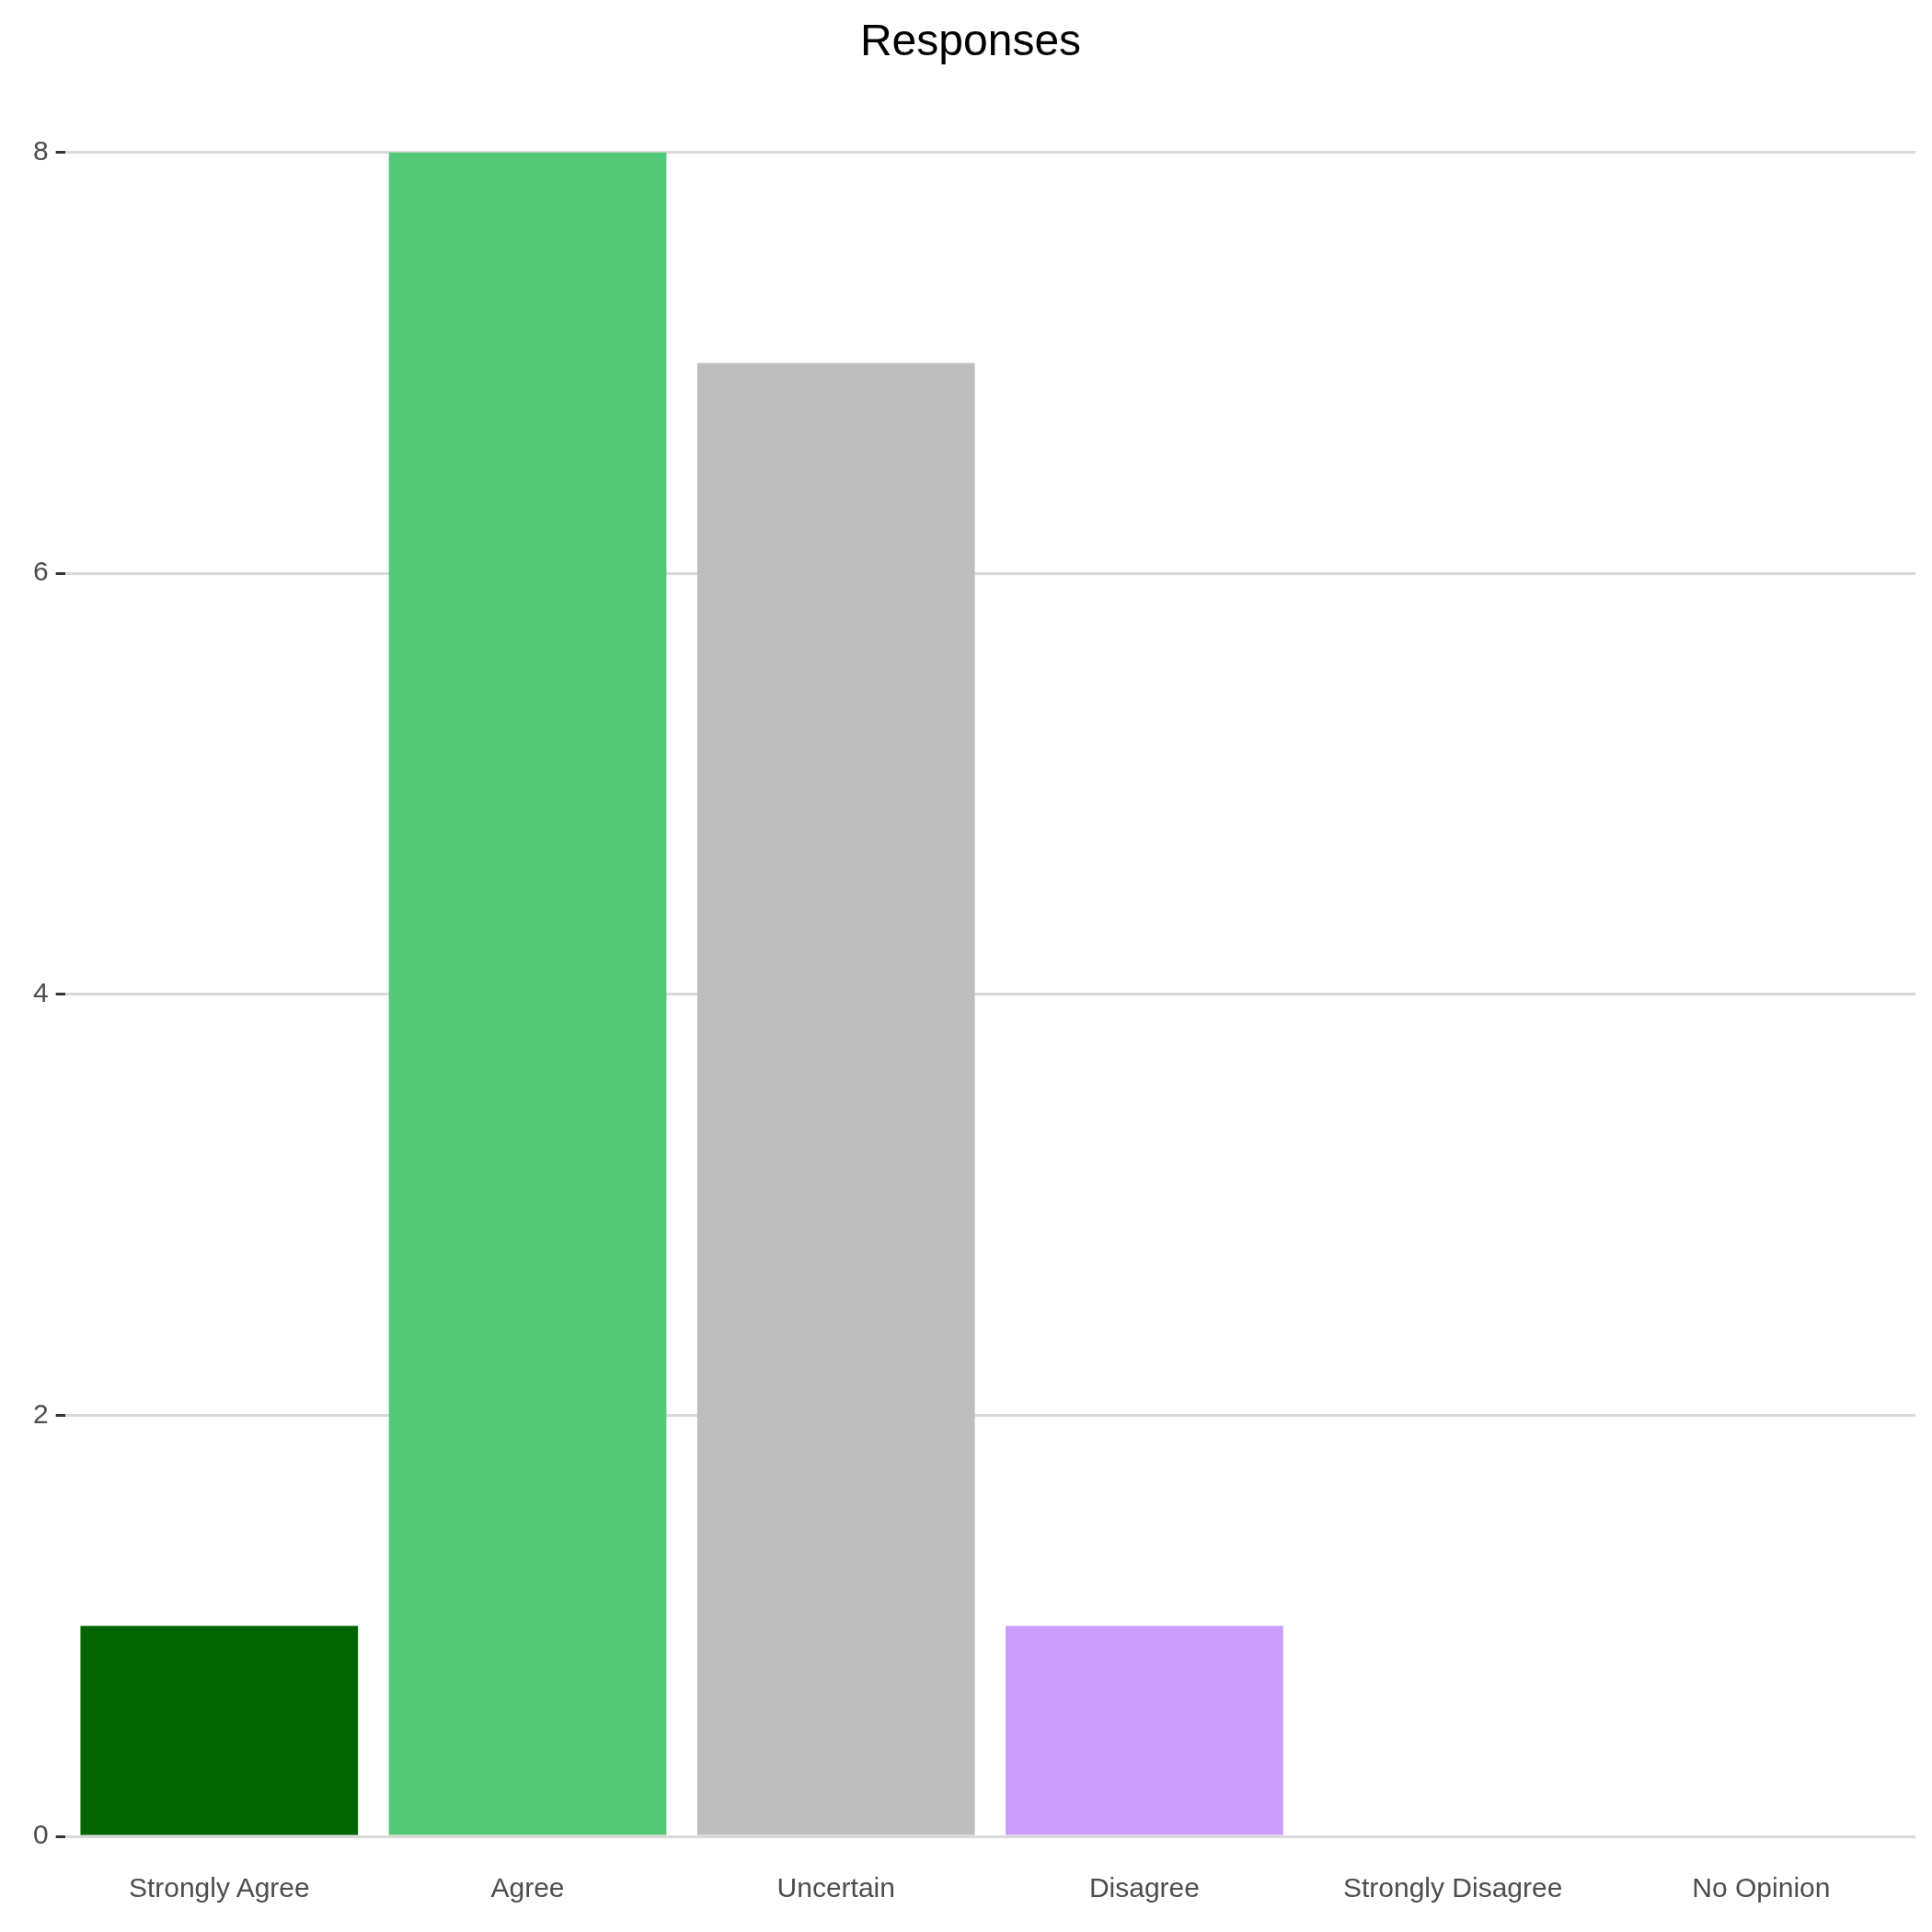  I want to click on x-tick-label: Uncertain, so click(835, 1887).